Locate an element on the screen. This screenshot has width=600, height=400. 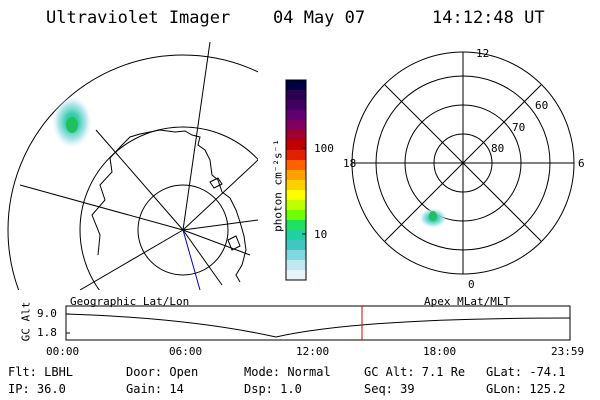
info-filter: Flt: LBHL is located at coordinates (41, 372).